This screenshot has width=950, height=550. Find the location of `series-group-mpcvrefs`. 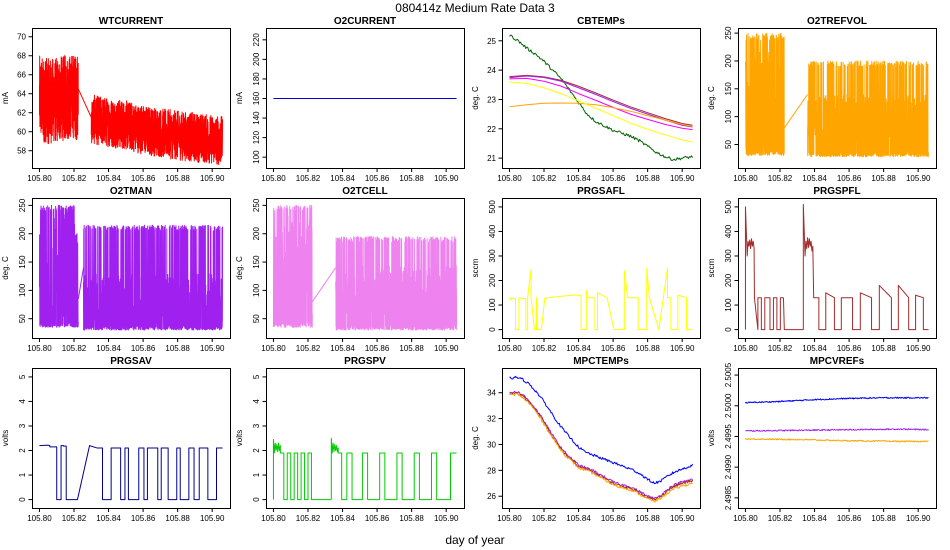

series-group-mpcvrefs is located at coordinates (837, 419).